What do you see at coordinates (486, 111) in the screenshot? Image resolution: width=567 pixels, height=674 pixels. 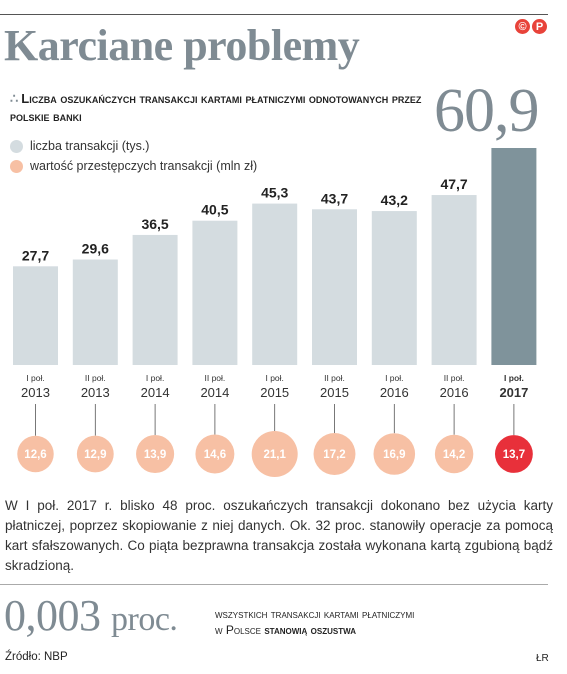 I see `highlight-value: 60,9` at bounding box center [486, 111].